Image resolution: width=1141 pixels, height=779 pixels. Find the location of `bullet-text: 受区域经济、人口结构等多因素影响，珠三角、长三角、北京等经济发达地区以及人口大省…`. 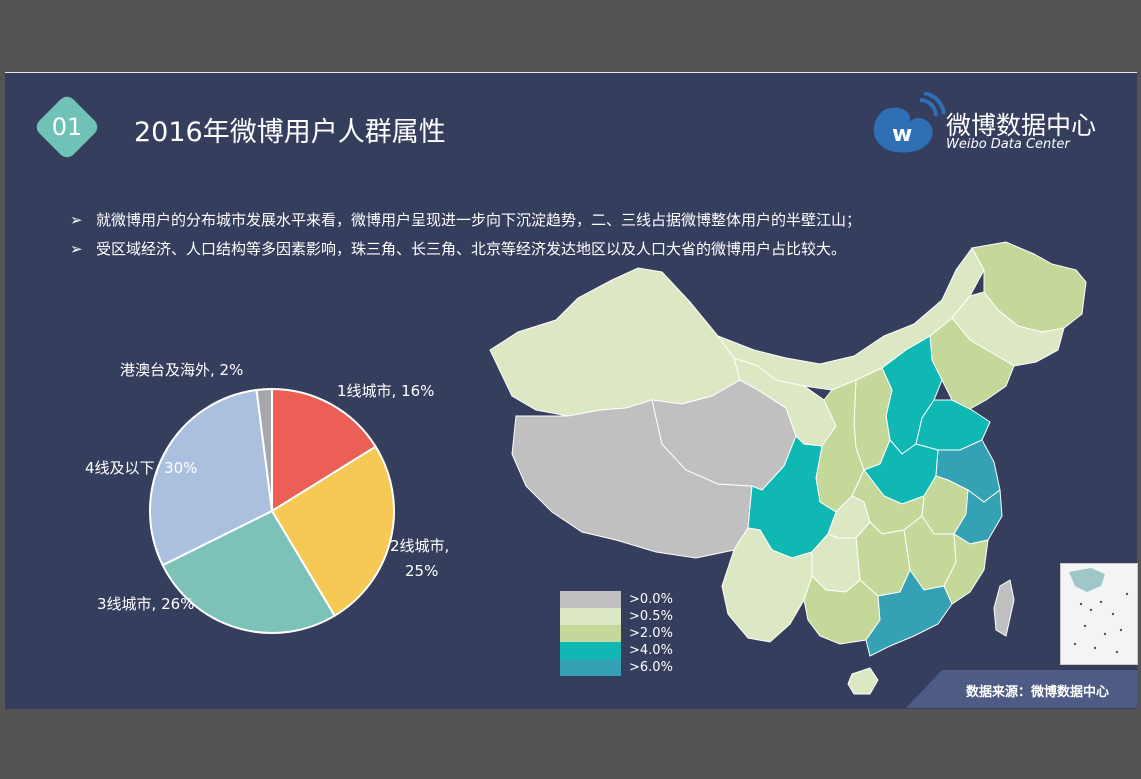

bullet-text: 受区域经济、人口结构等多因素影响，珠三角、长三角、北京等经济发达地区以及人口大省… is located at coordinates (471, 249).